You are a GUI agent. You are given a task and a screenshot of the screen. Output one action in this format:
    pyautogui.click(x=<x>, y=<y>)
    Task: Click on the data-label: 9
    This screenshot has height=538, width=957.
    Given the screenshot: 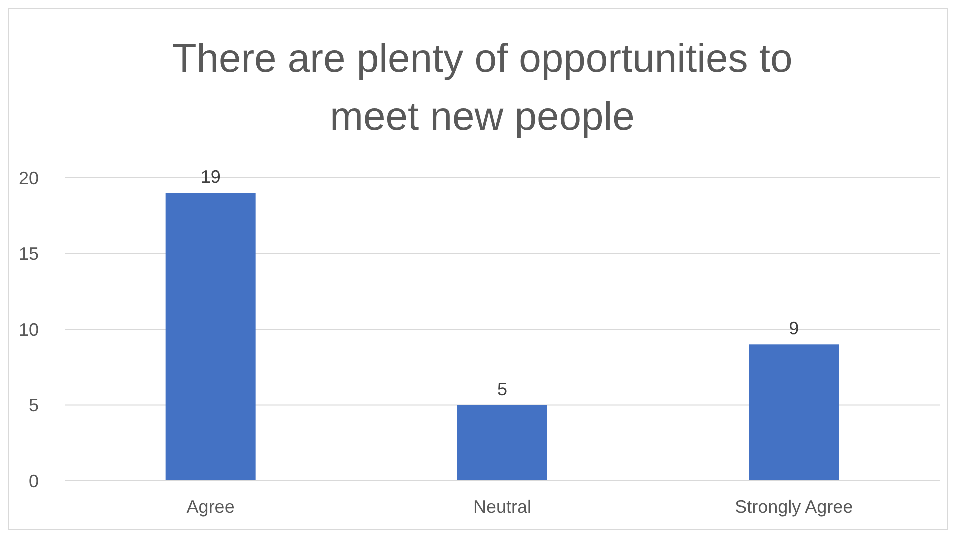 What is the action you would take?
    pyautogui.click(x=794, y=328)
    